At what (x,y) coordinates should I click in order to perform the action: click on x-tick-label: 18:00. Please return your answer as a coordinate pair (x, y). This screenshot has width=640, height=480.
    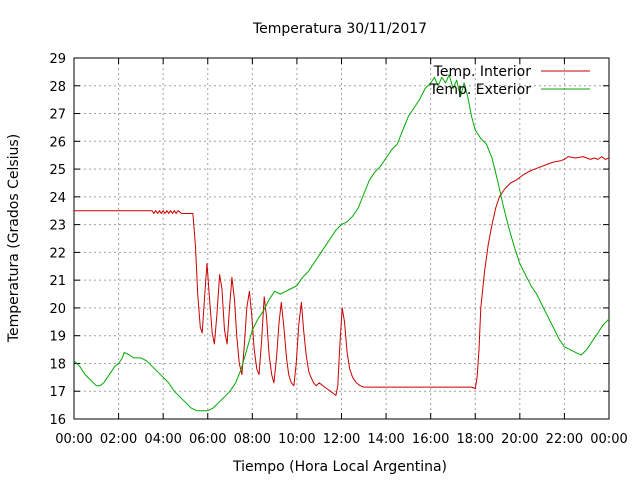
    Looking at the image, I should click on (475, 439).